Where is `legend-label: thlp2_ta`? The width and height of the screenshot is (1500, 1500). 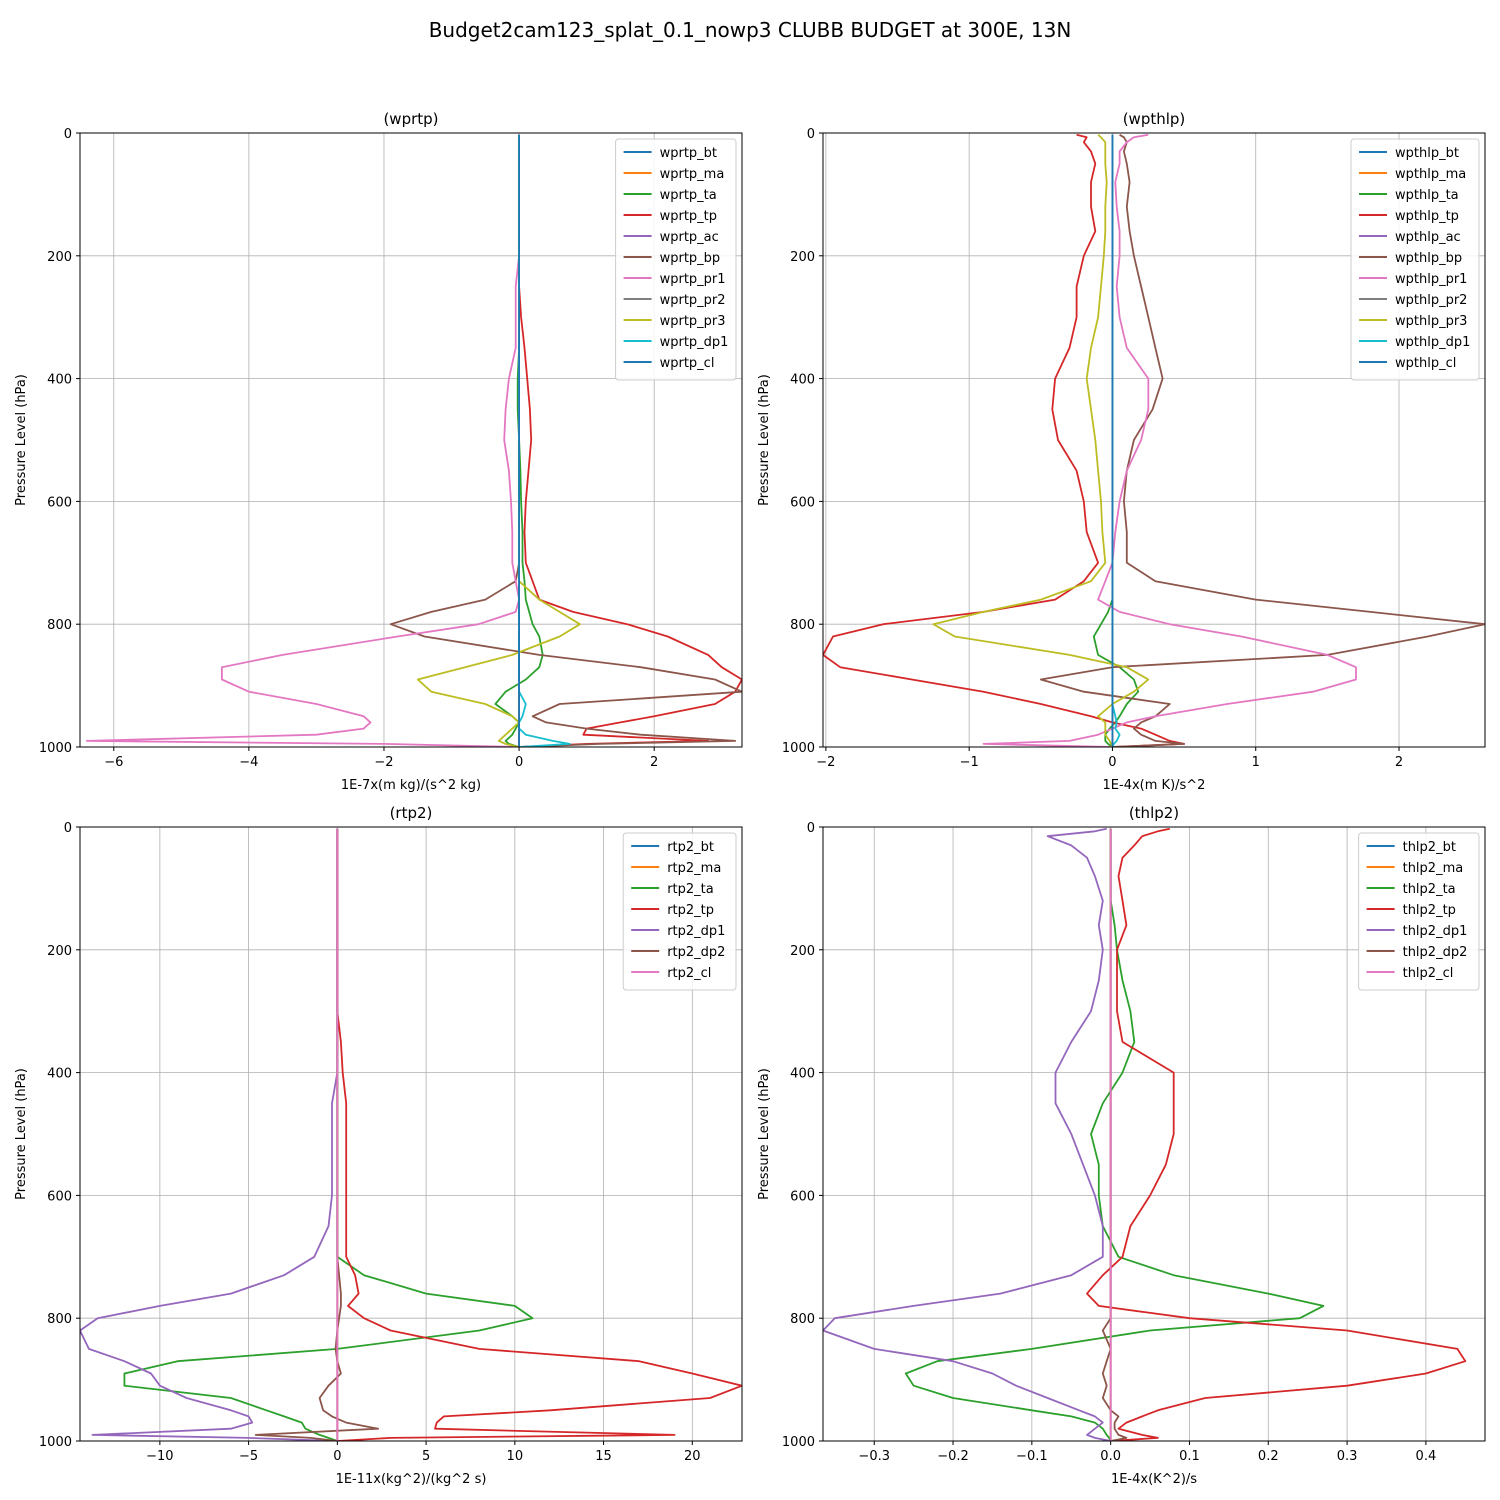 legend-label: thlp2_ta is located at coordinates (1429, 889).